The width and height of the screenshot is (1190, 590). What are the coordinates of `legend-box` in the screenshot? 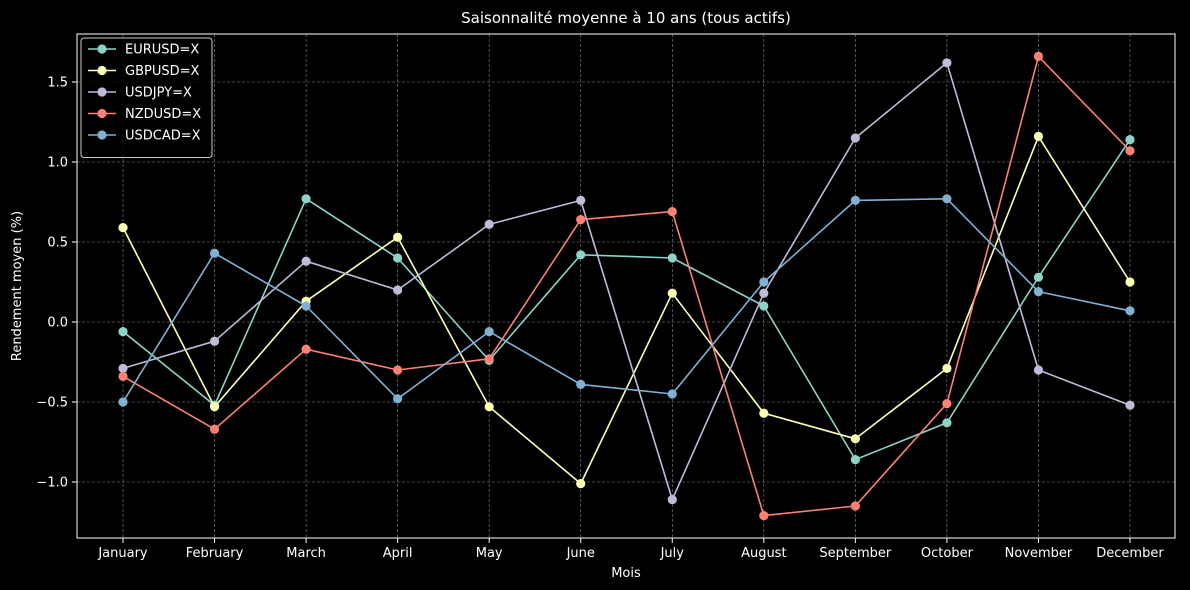 It's located at (146, 97).